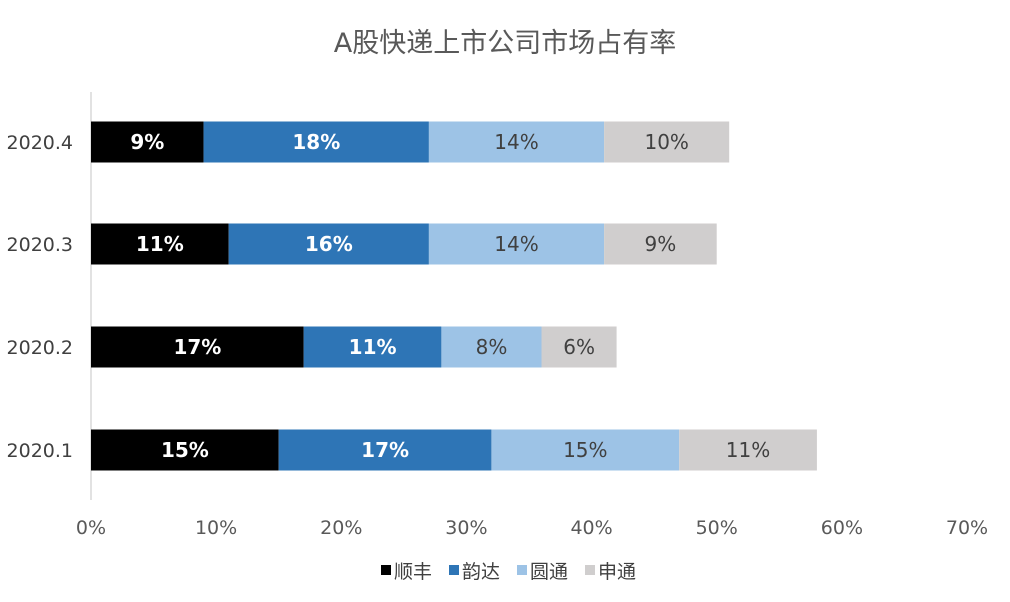 This screenshot has width=1010, height=602. Describe the element at coordinates (505, 43) in the screenshot. I see `chart-title: A股快递上市公司市场占有率` at that location.